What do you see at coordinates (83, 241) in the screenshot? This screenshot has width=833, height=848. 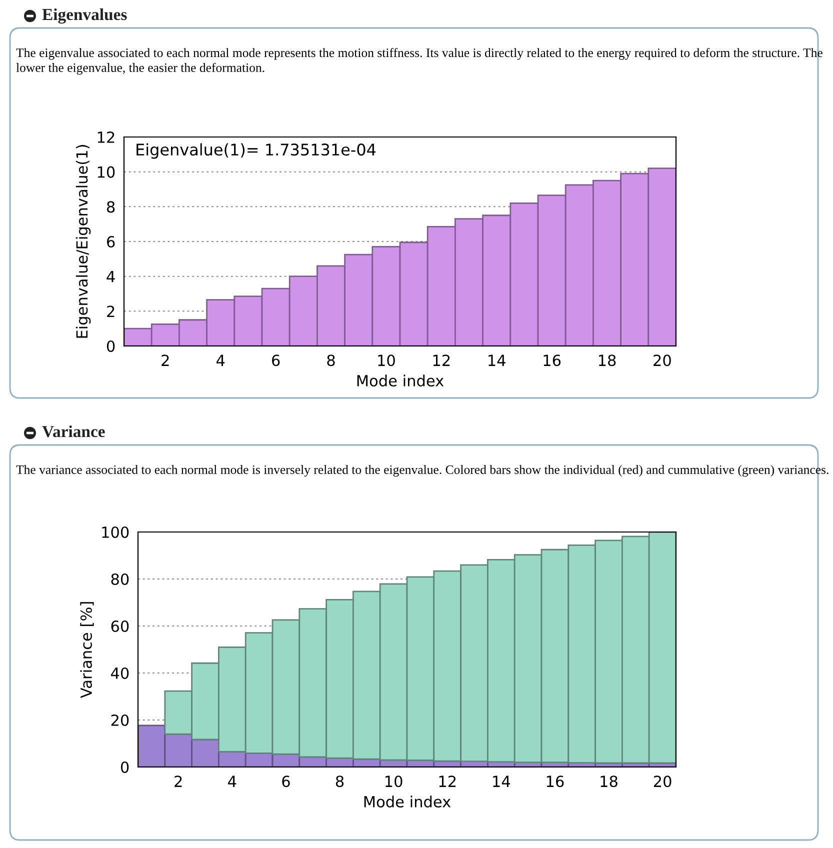 I see `y-axis-title: Eigenvalue/Eigenvalue(1)` at bounding box center [83, 241].